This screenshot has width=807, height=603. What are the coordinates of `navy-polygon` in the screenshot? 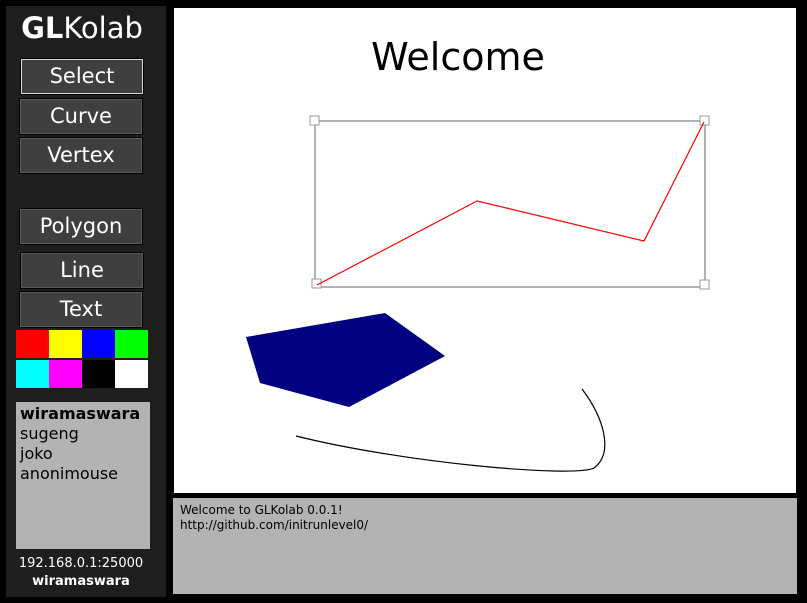 It's located at (345, 360).